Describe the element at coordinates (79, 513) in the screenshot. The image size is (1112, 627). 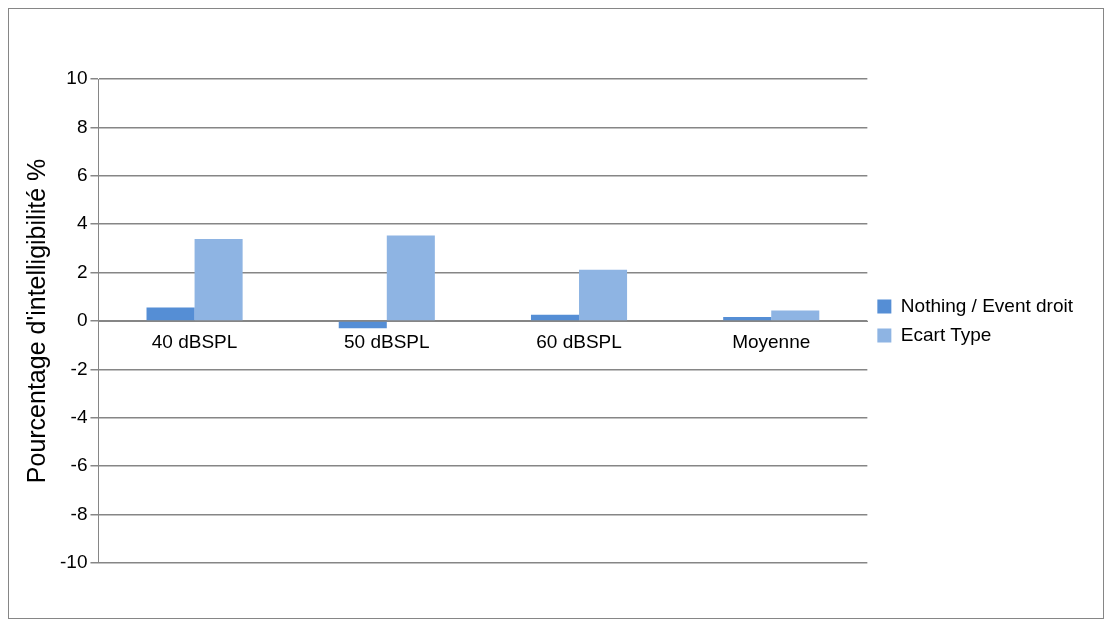
I see `y-tick-label: -8` at that location.